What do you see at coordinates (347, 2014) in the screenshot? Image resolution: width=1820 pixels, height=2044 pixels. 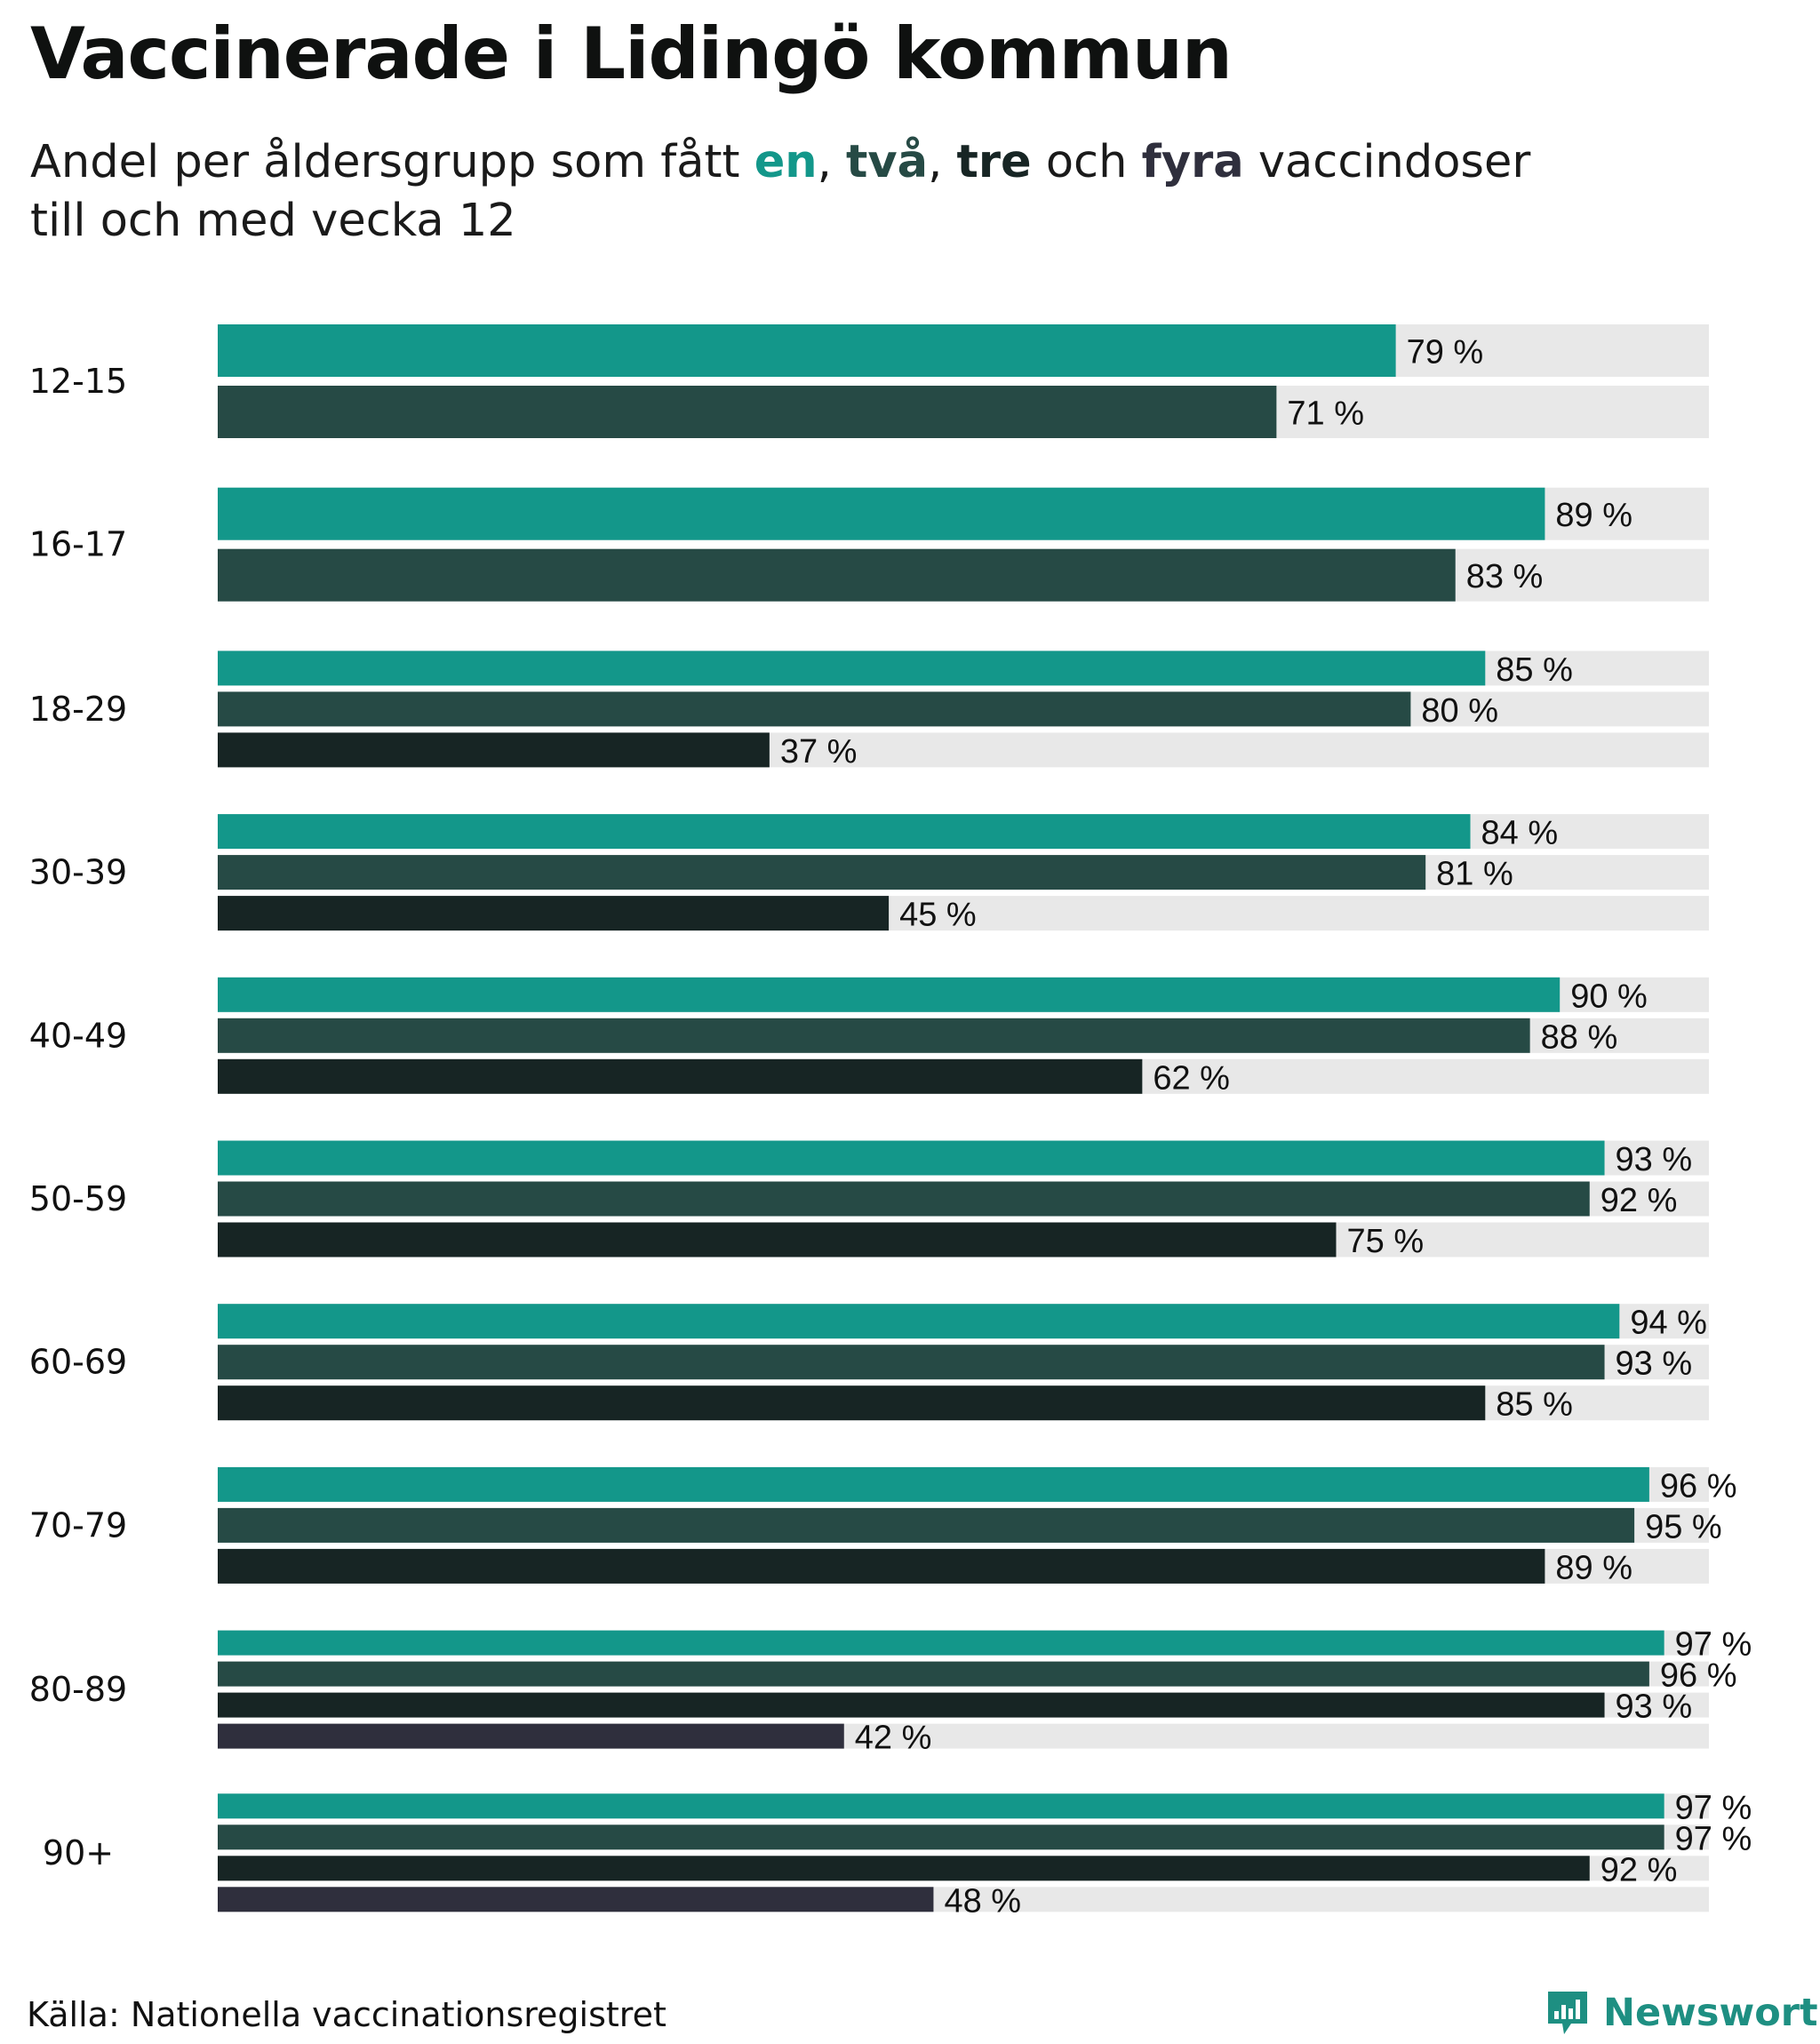 I see `source-note: Källa: Nationella vaccinationsregistret` at bounding box center [347, 2014].